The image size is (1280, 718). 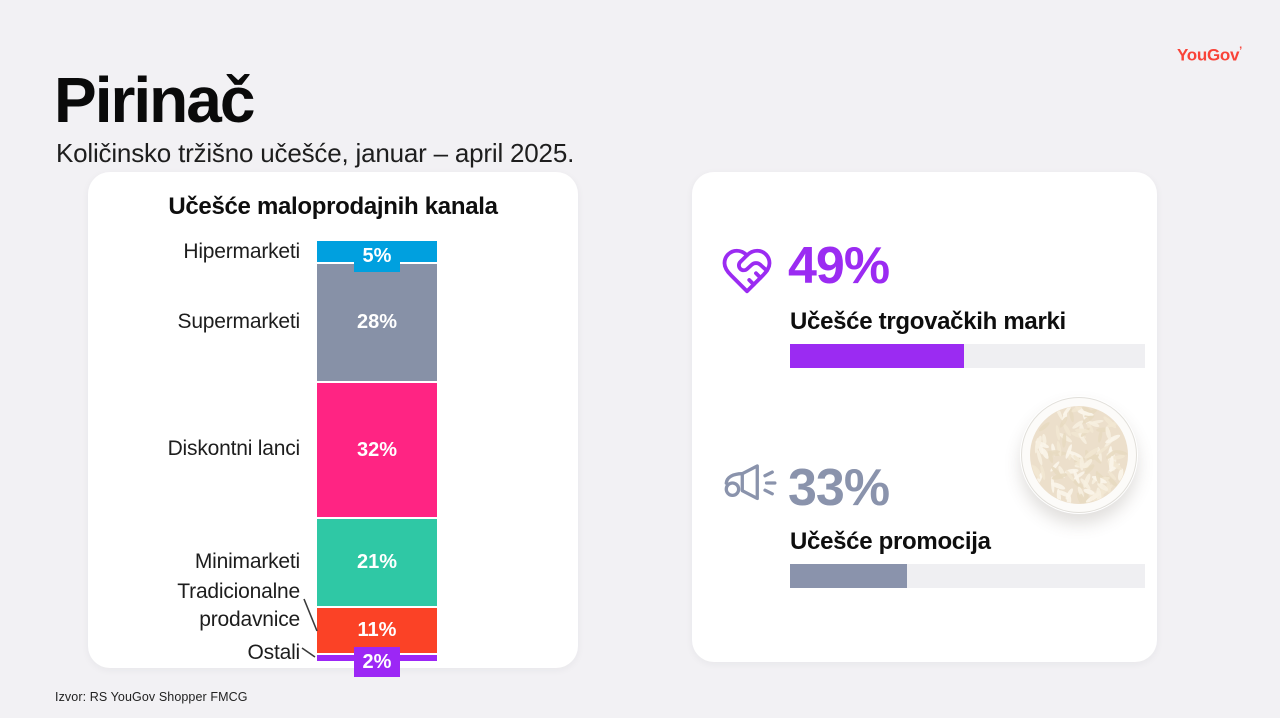 I want to click on yougov-logo: YouGov’, so click(x=1209, y=55).